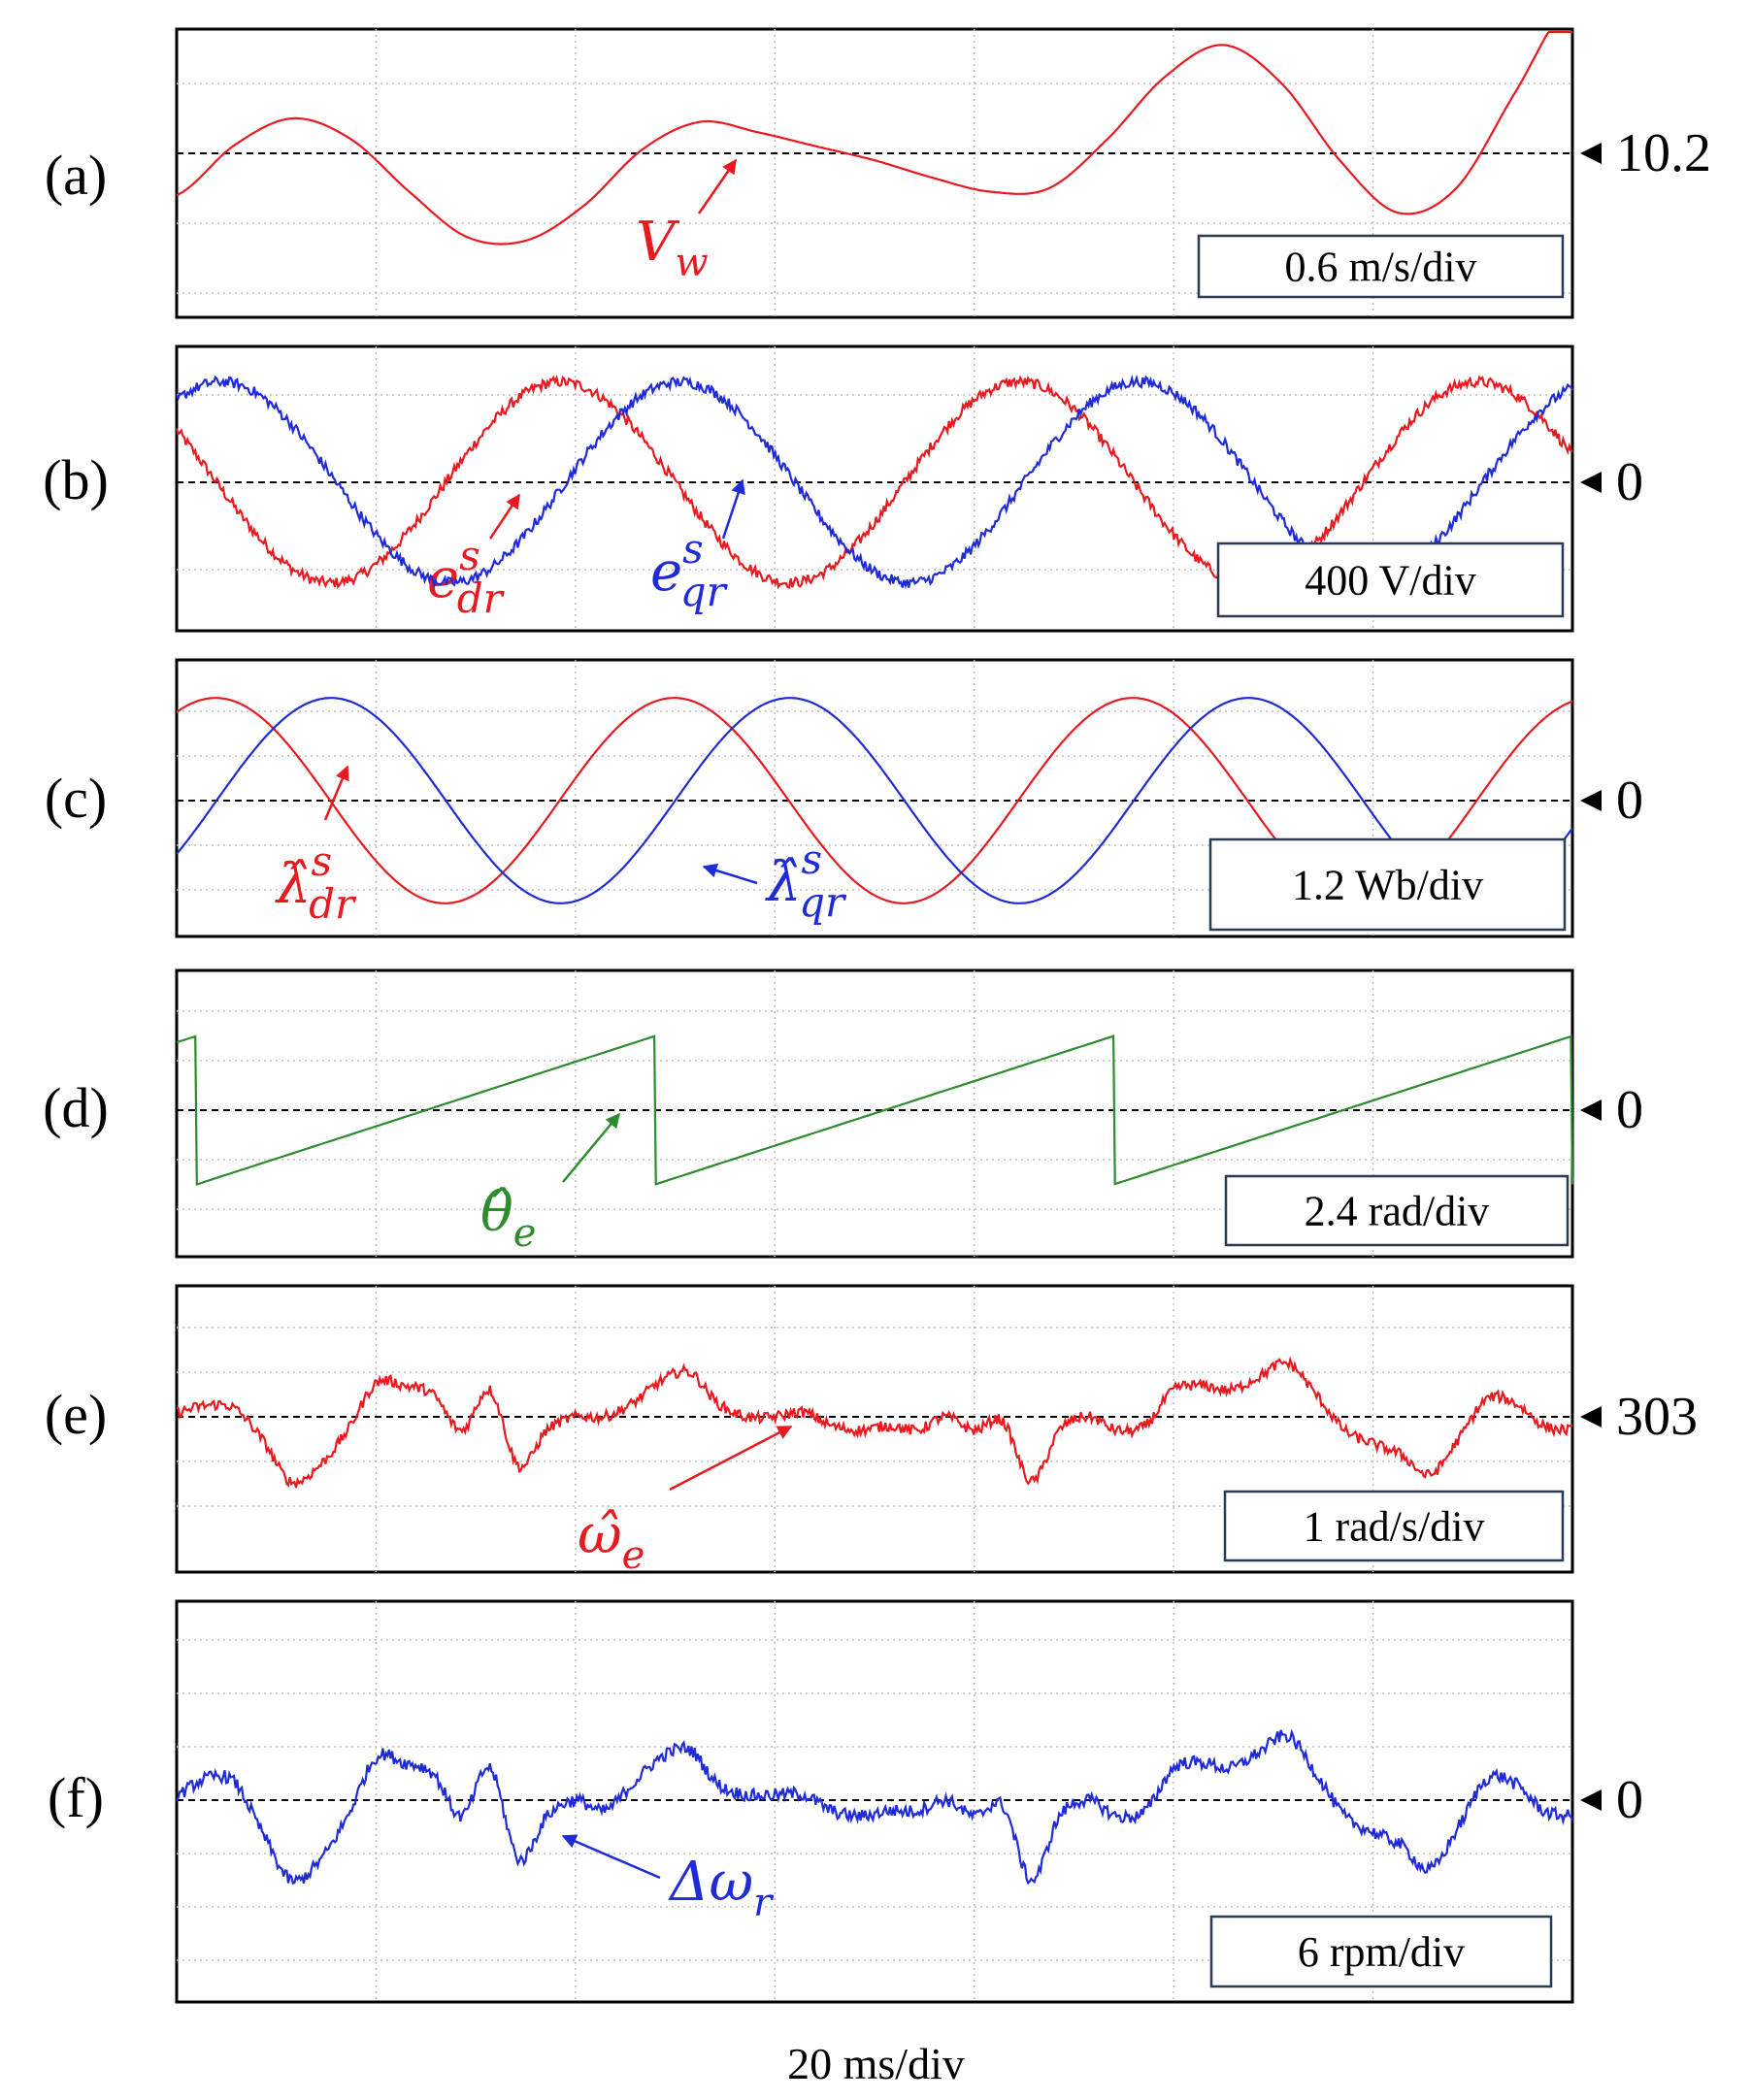 The height and width of the screenshot is (2100, 1752). What do you see at coordinates (333, 904) in the screenshot?
I see `trace-label-subscript: dr` at bounding box center [333, 904].